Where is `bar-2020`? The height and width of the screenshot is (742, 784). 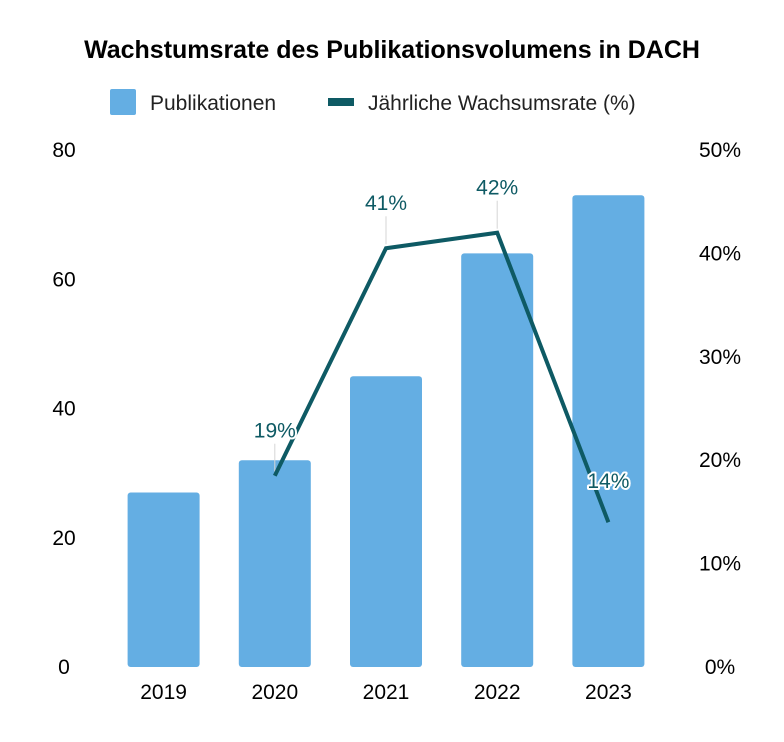
bar-2020 is located at coordinates (274, 563).